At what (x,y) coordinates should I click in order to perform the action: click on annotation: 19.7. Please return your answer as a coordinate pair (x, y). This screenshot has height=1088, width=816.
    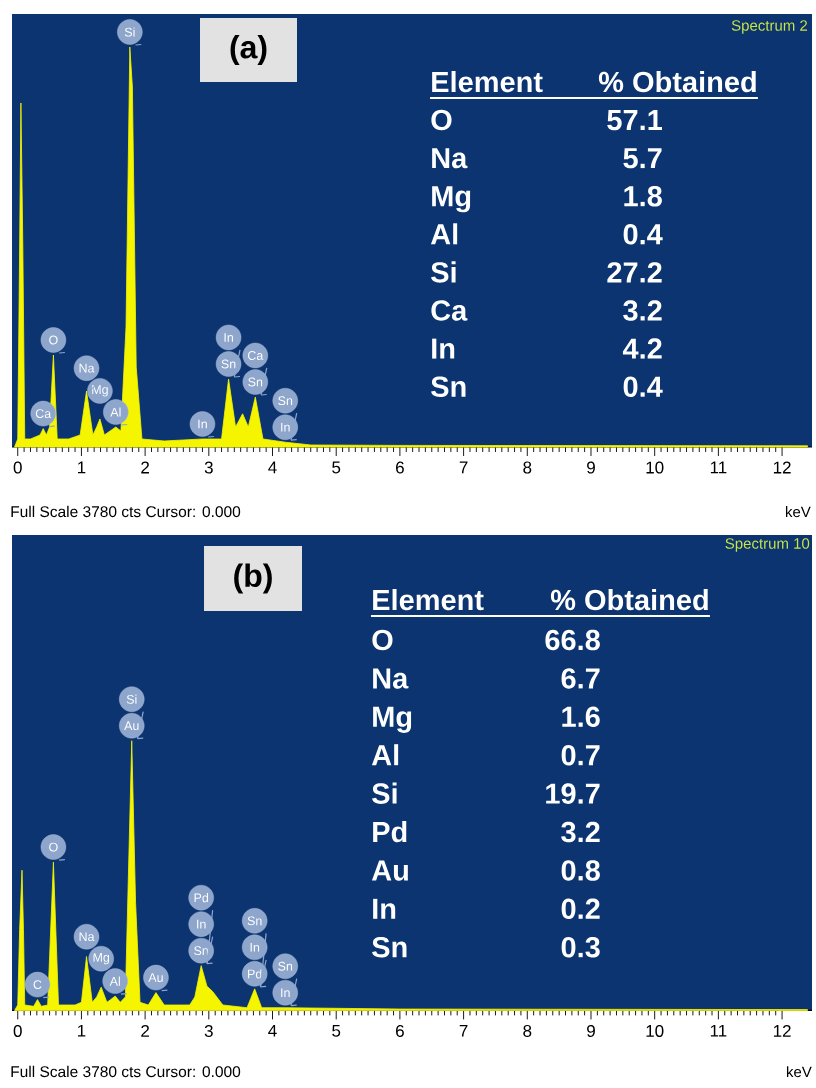
    Looking at the image, I should click on (573, 793).